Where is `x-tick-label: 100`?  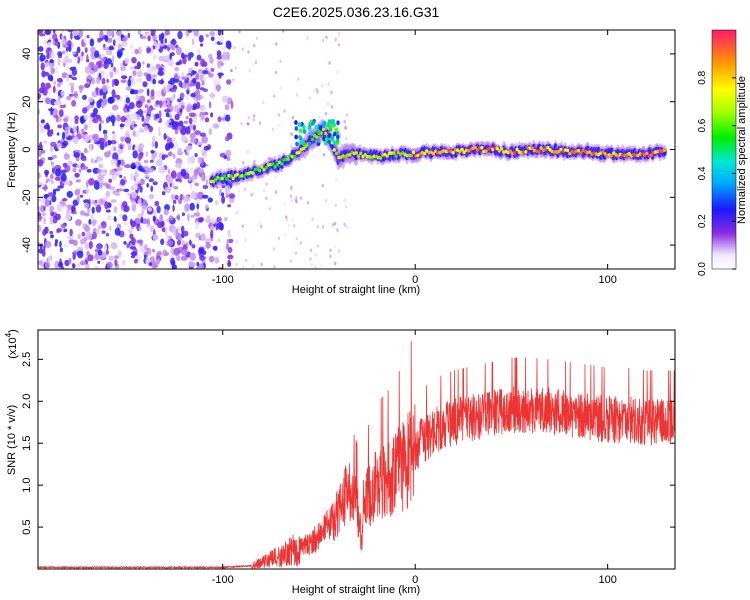 x-tick-label: 100 is located at coordinates (607, 280).